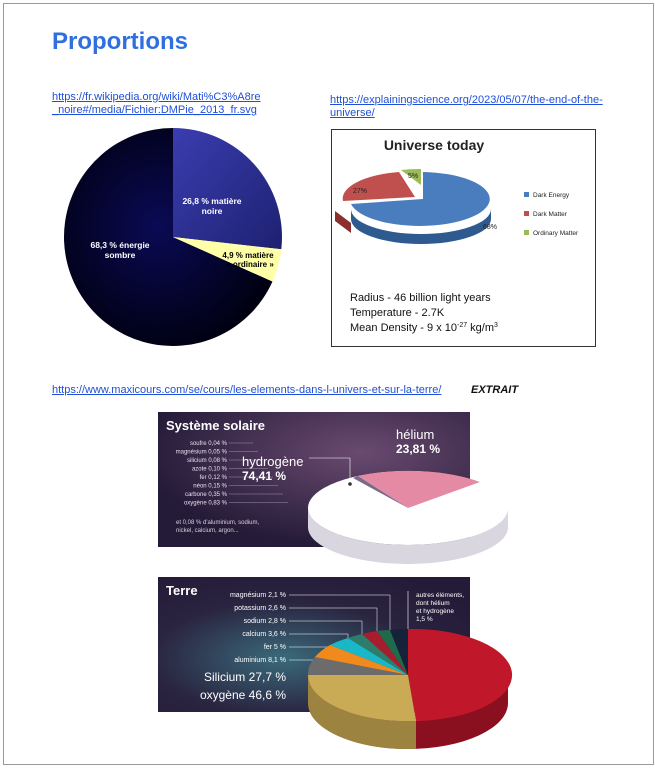 This screenshot has height=769, width=659. I want to click on legend-dark-matter: Dark Matter, so click(550, 214).